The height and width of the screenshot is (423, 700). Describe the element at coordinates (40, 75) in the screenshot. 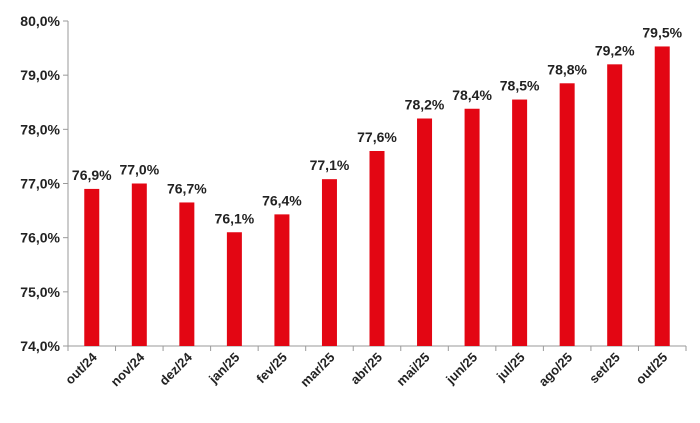

I see `y-tick-label: 79,0%` at that location.